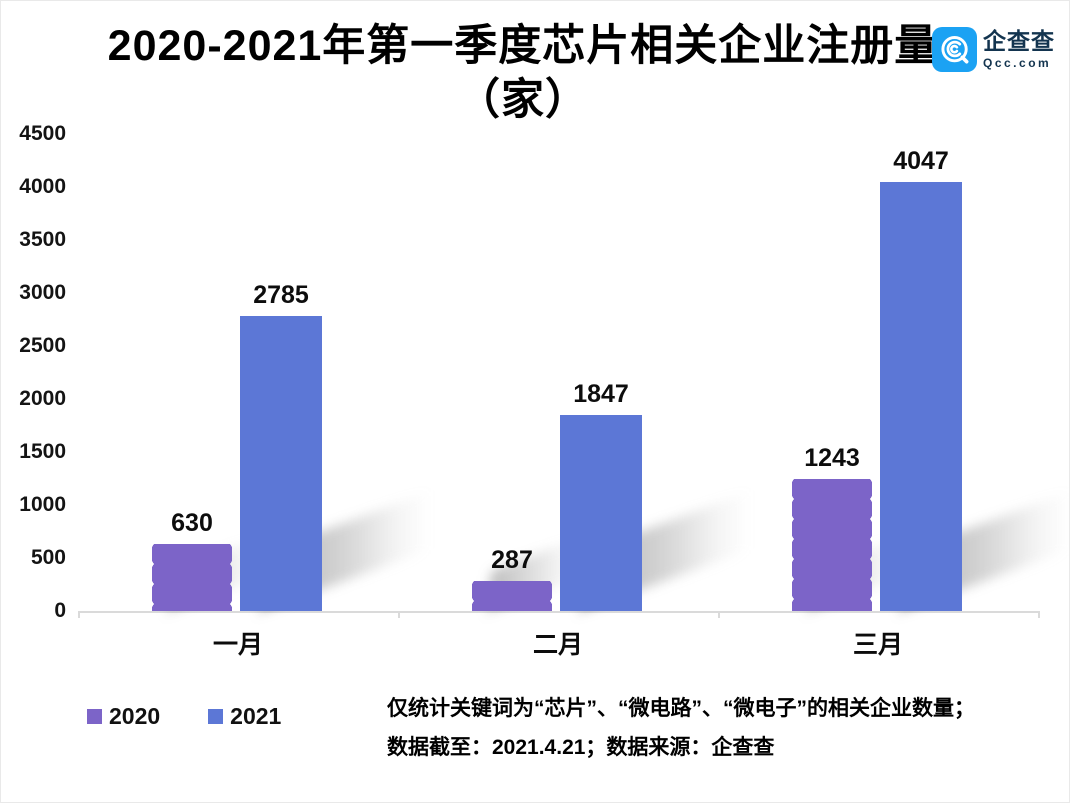 This screenshot has width=1070, height=803. Describe the element at coordinates (601, 394) in the screenshot. I see `bar-value-label: 1847` at that location.